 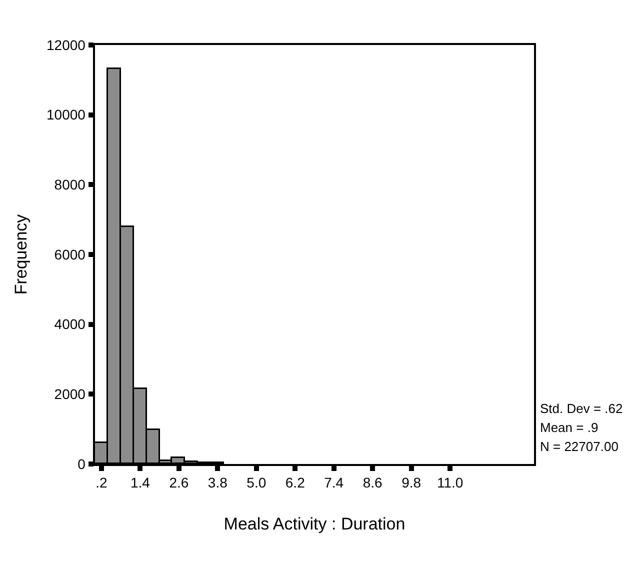 I want to click on x-tick-label: 3.8, so click(x=218, y=482).